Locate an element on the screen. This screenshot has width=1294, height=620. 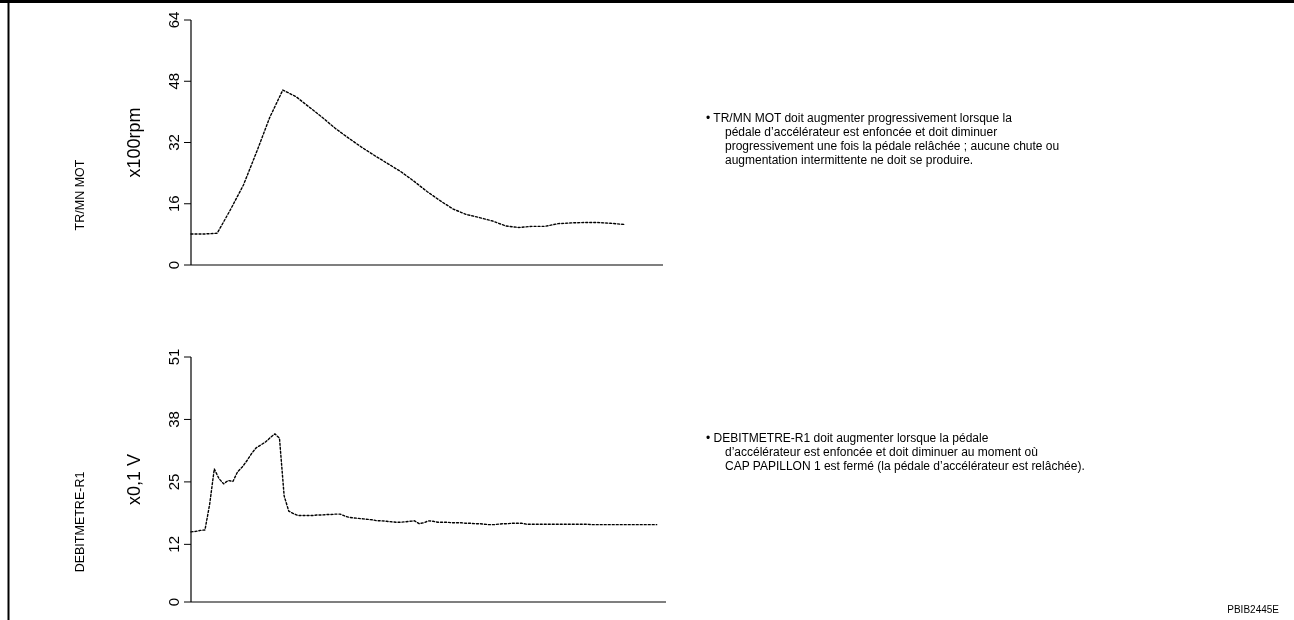
text: • DEBITMETRE-R1 doit augmenter lorsque la pédale d’accélérateur est enfoncée et doit diminuer au moment où CAP PAPILLON 1 est fermé (la pédale d’accélérateur est relâchée). is located at coordinates (895, 452).